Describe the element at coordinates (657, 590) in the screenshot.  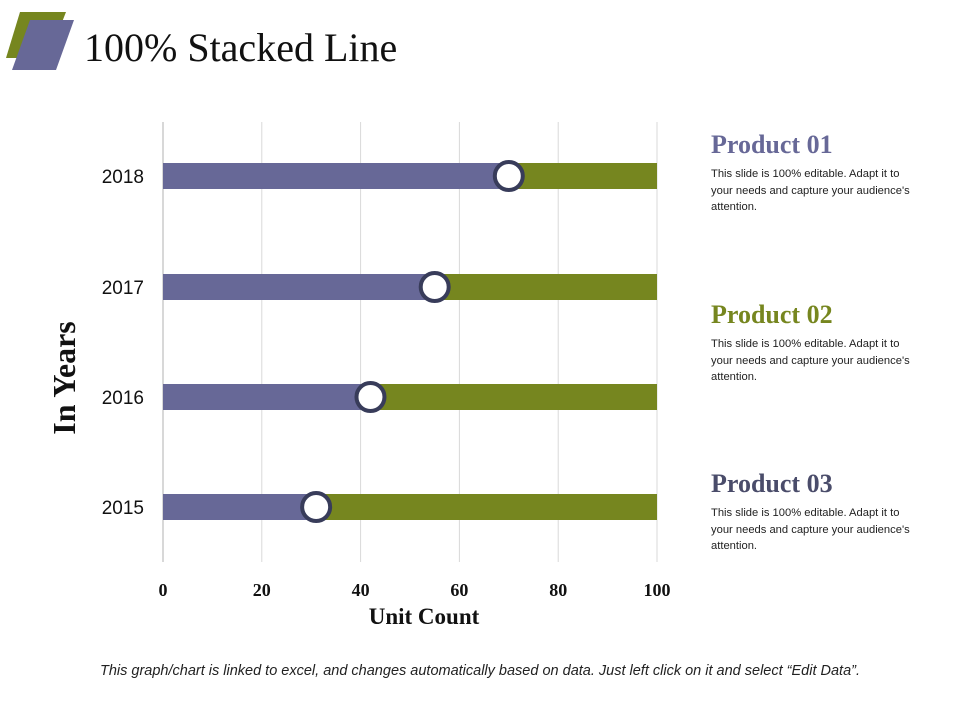
I see `x-tick-label: 100` at that location.